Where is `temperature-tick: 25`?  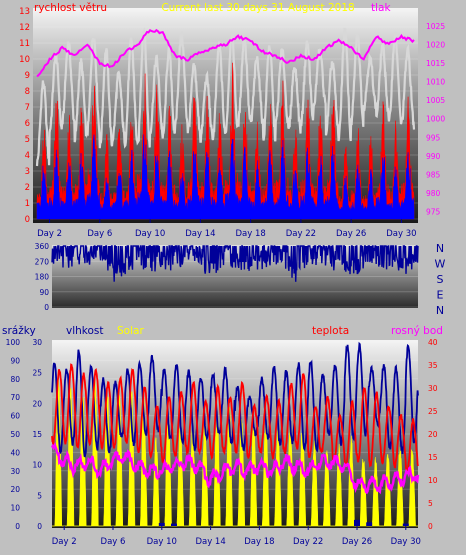
temperature-tick: 25 is located at coordinates (433, 411).